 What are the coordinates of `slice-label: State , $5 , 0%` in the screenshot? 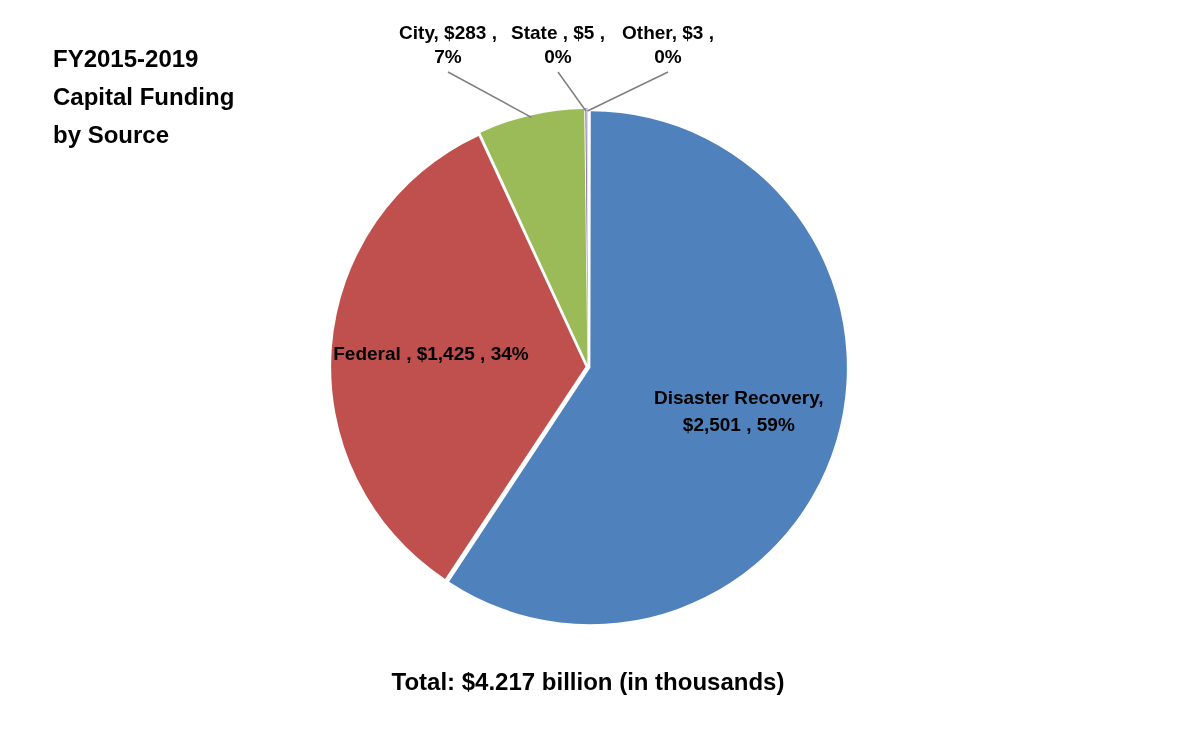 It's located at (558, 45).